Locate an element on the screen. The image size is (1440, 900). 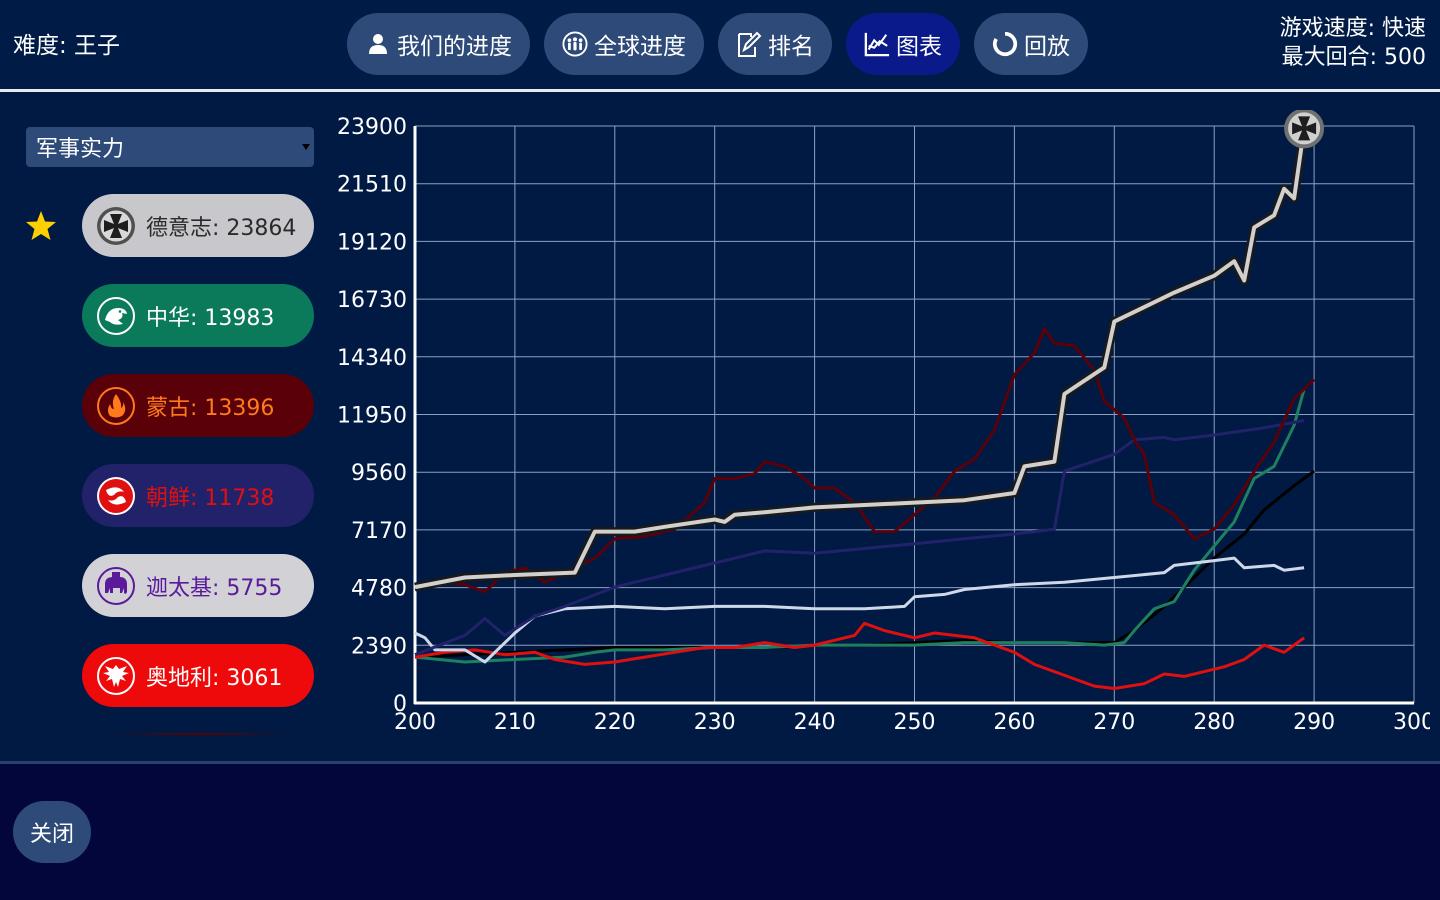
y-tick-label: 11950 is located at coordinates (372, 416).